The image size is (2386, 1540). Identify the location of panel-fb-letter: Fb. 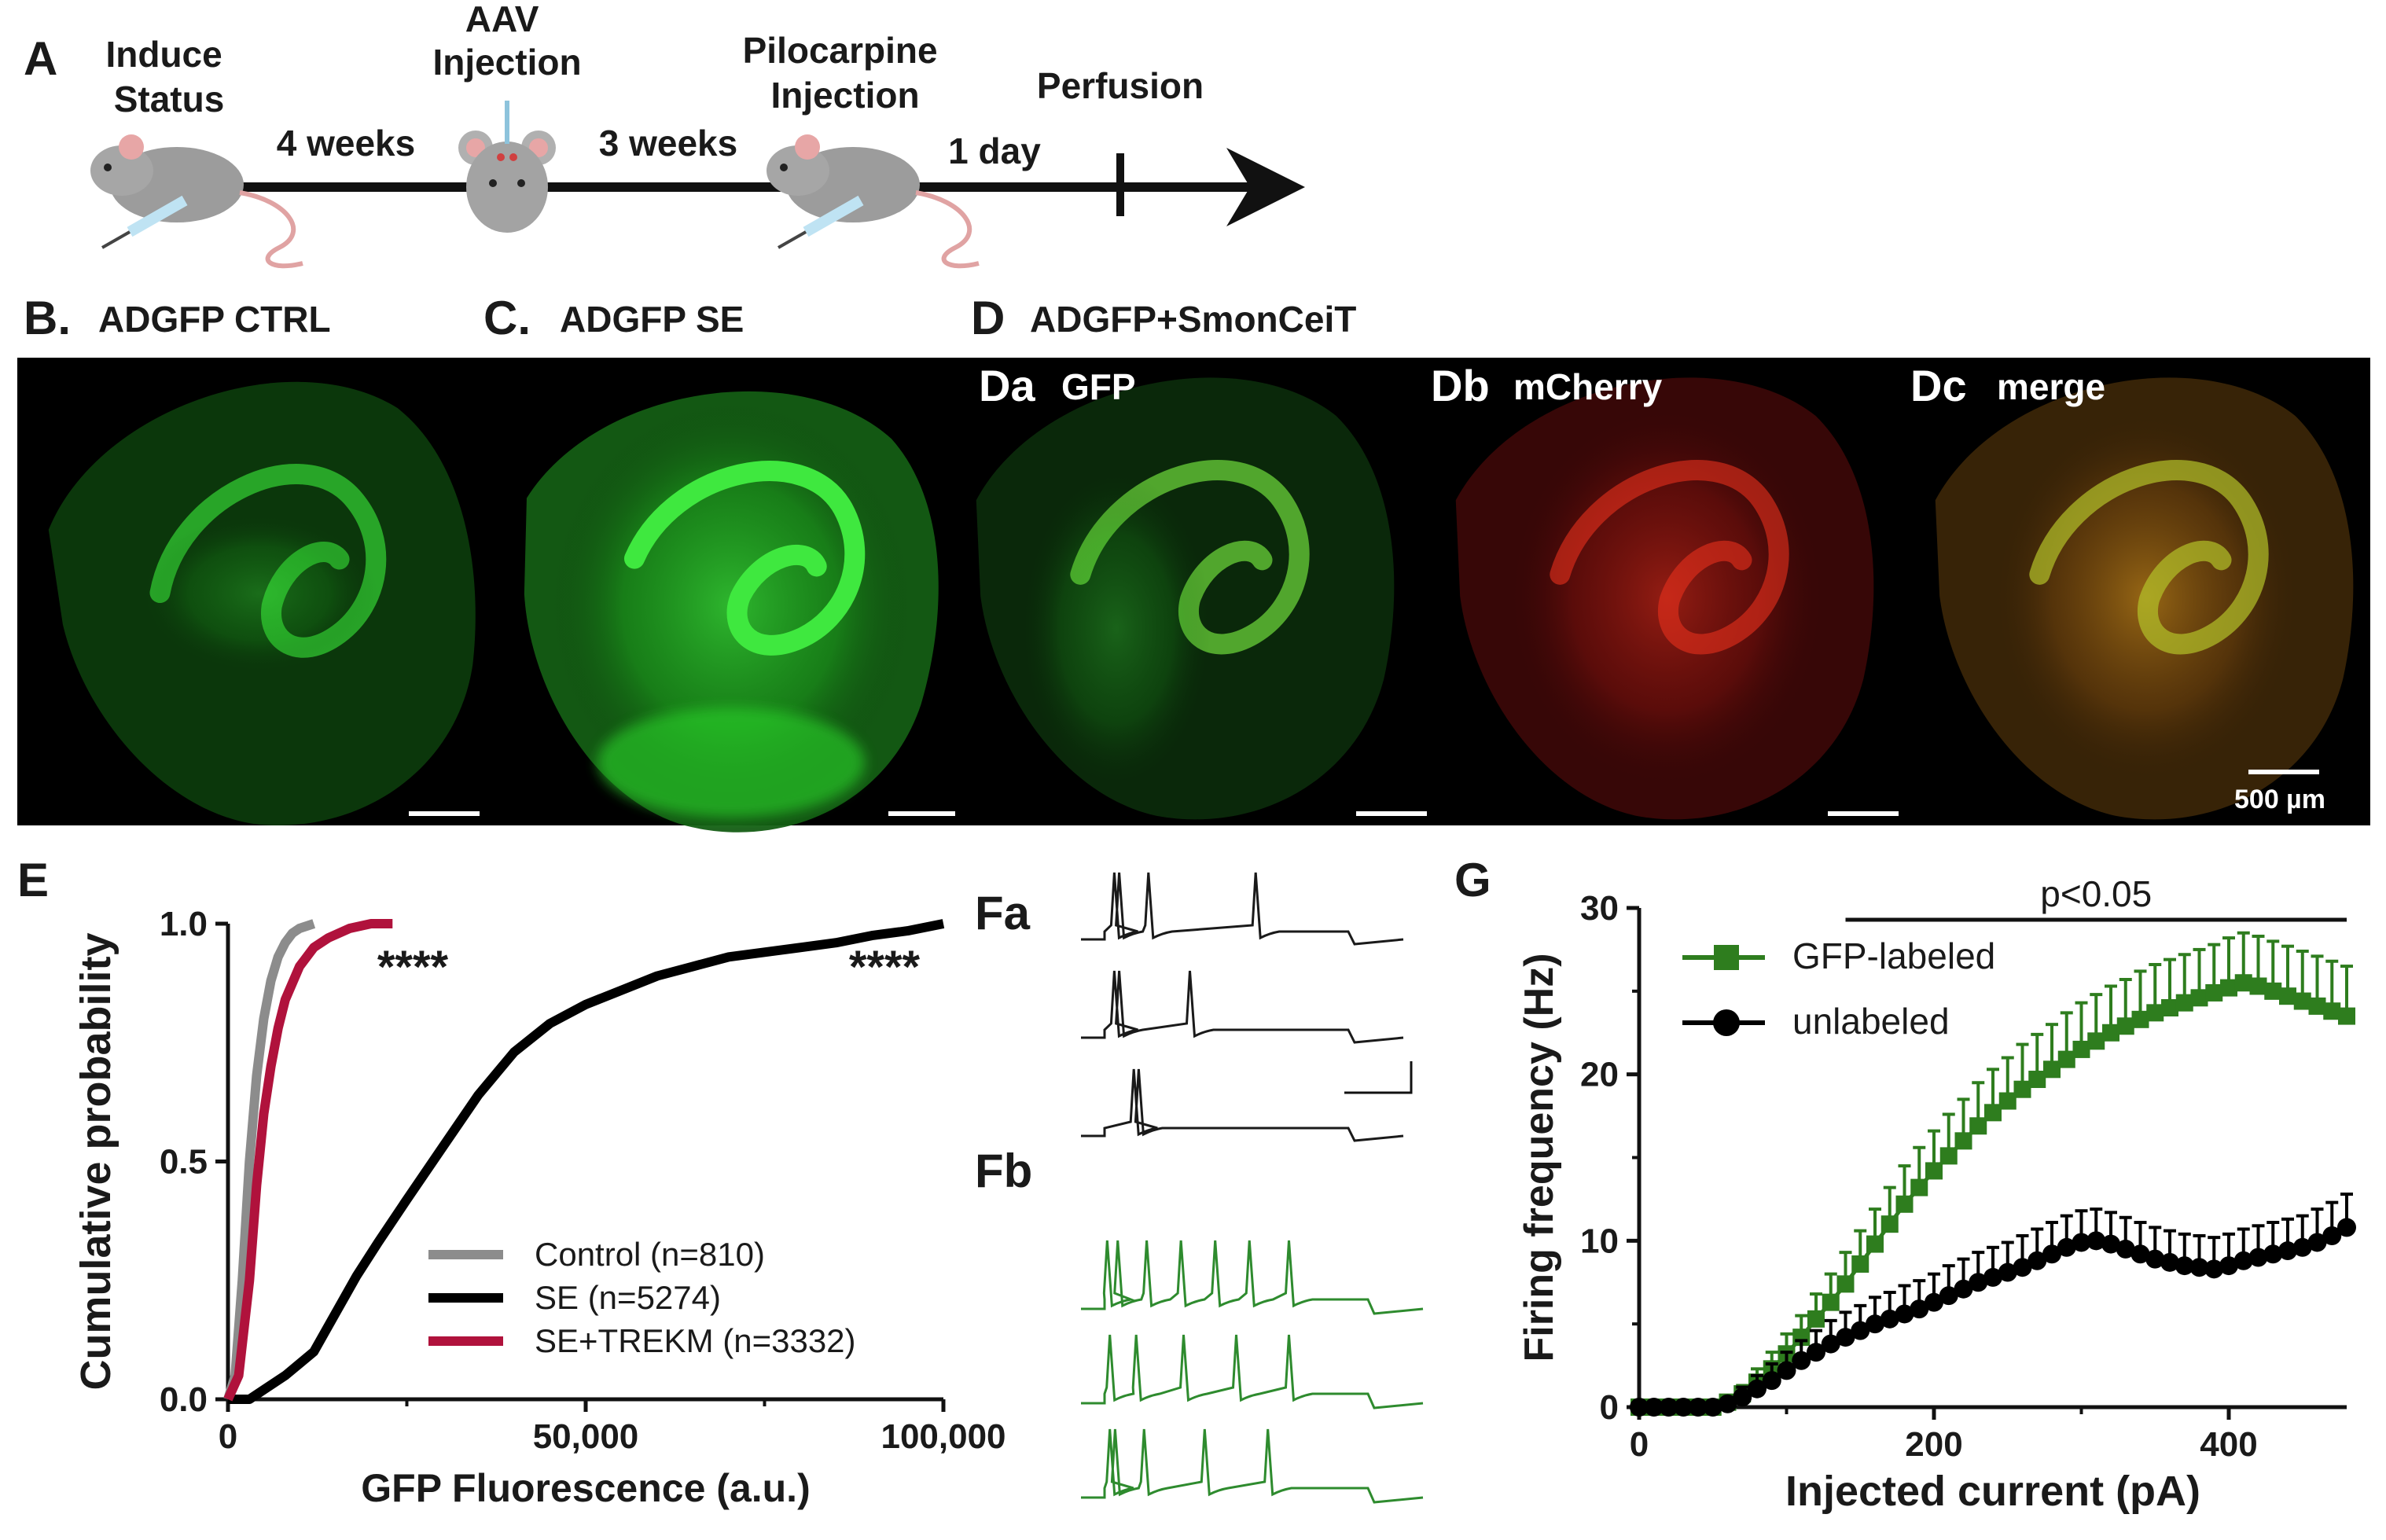
(1003, 1171).